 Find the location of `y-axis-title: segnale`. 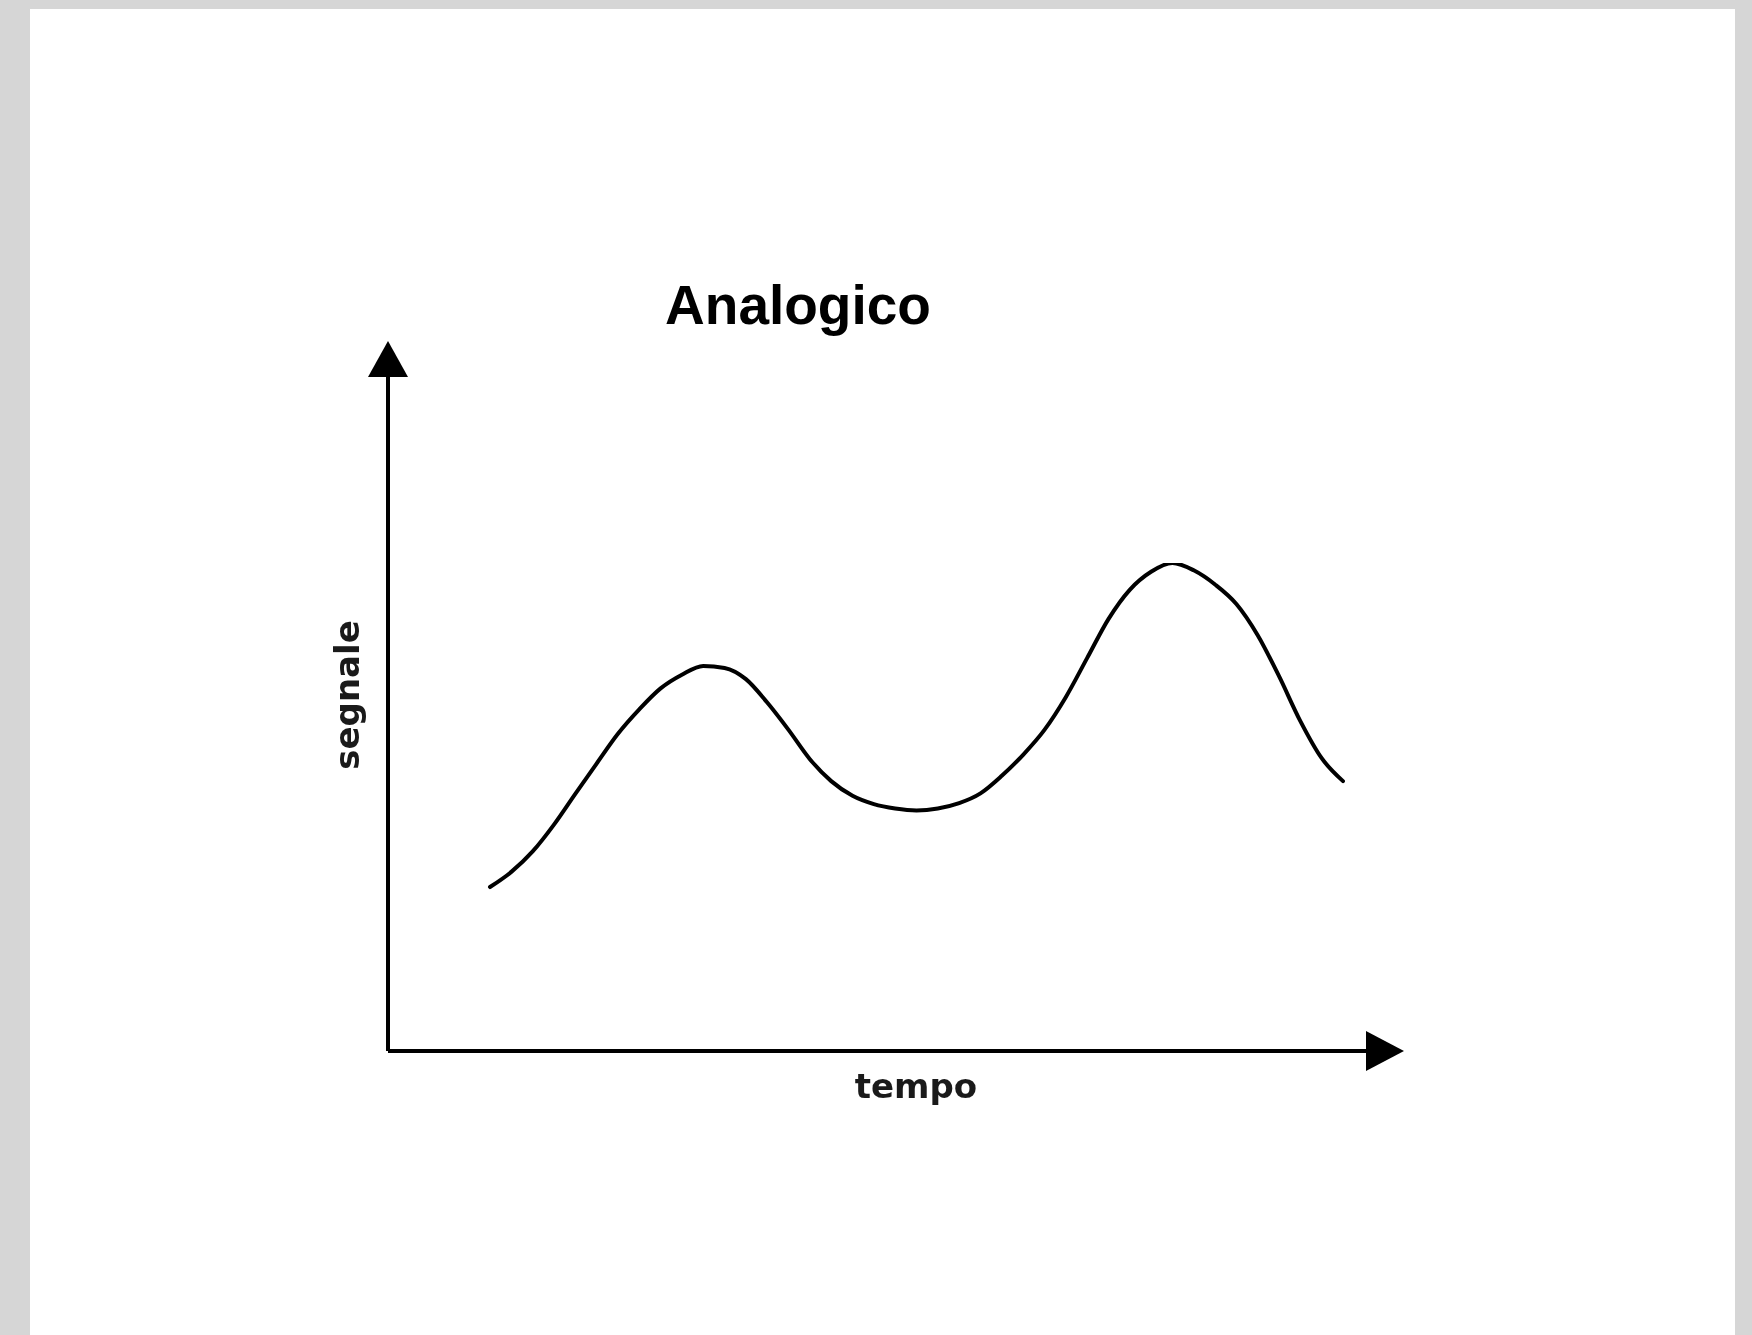

y-axis-title: segnale is located at coordinates (347, 695).